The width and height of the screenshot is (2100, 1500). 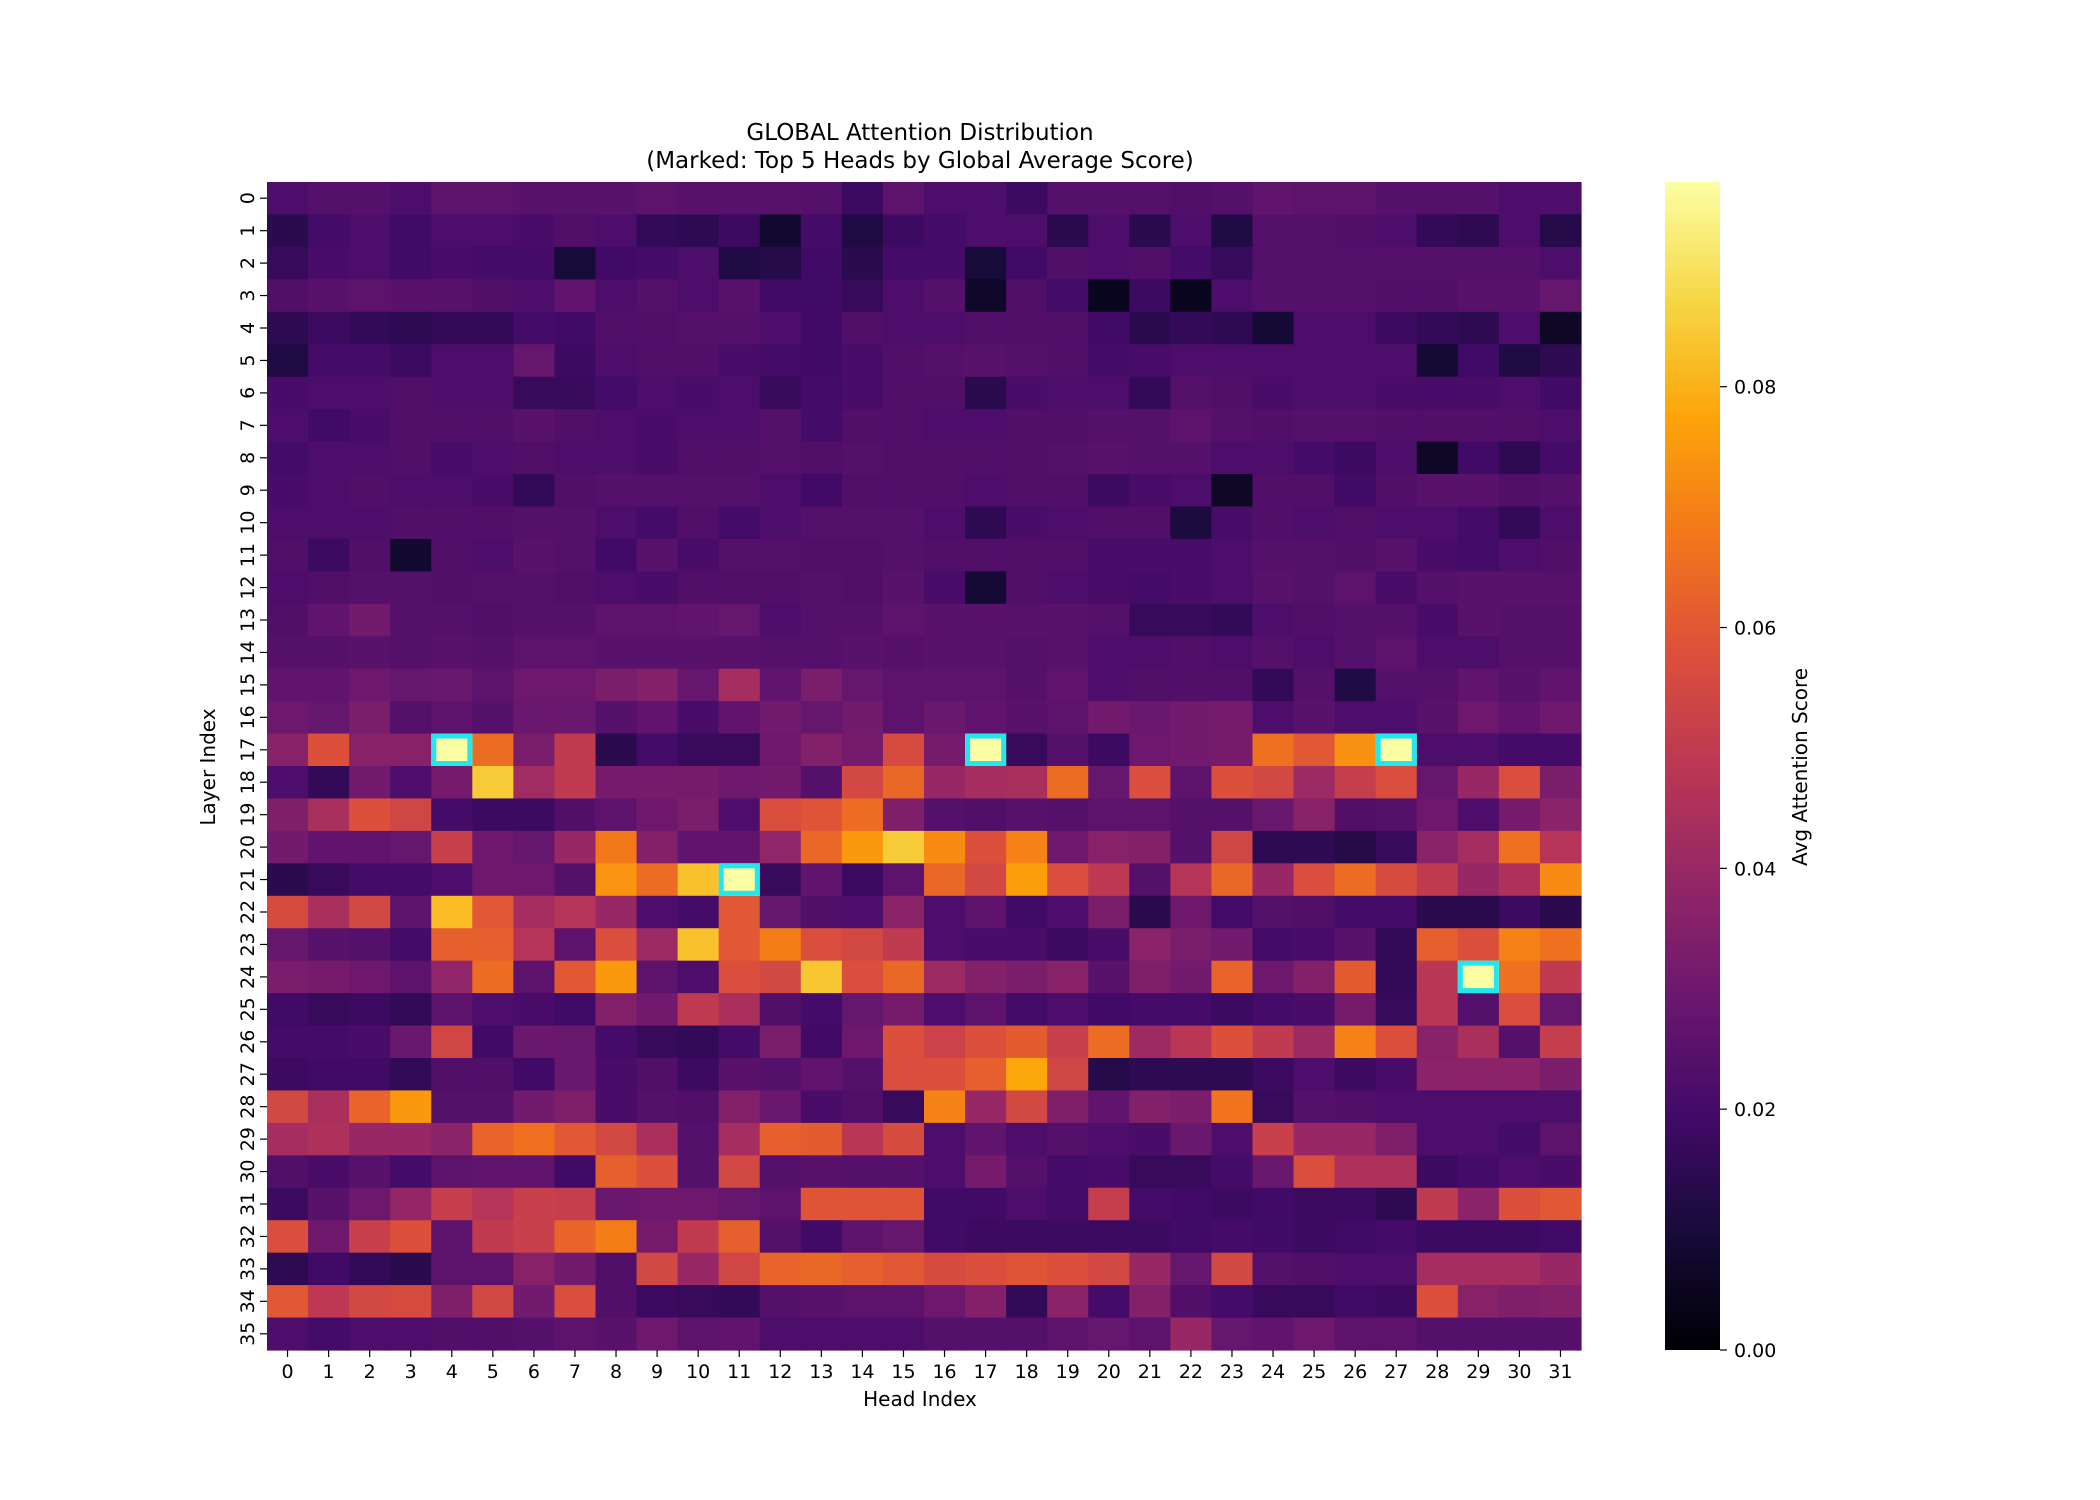 What do you see at coordinates (493, 523) in the screenshot?
I see `heatmap-cell-l10-h5` at bounding box center [493, 523].